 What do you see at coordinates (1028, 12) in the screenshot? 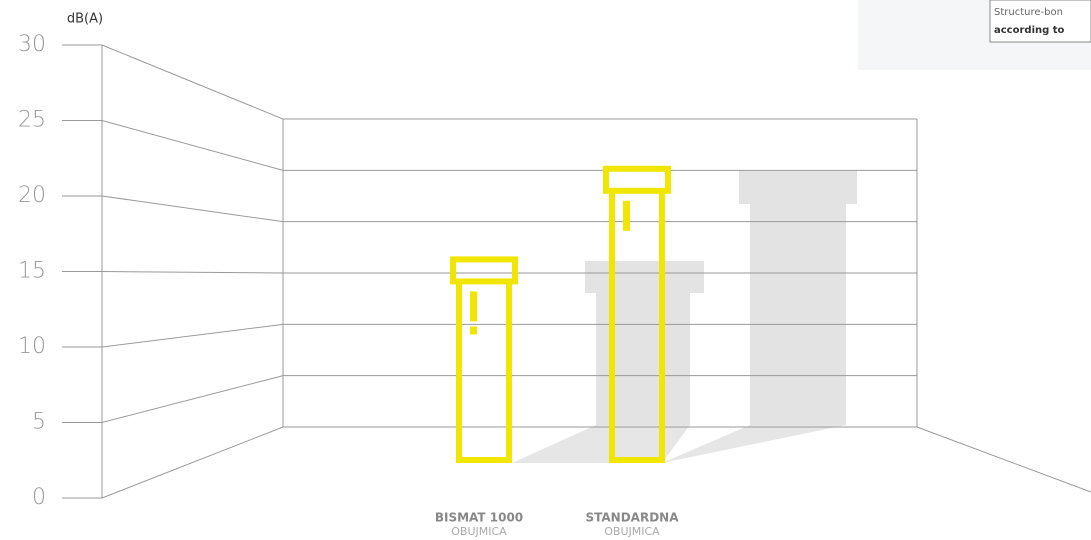
I see `annotation: Structure-bon` at bounding box center [1028, 12].